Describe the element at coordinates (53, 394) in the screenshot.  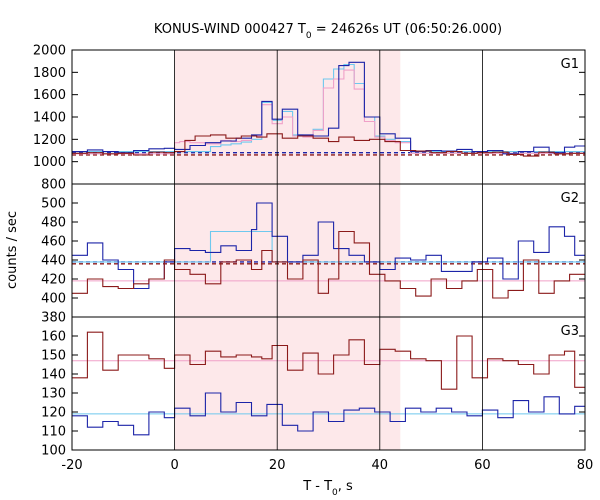
I see `y-tick-label: 130` at that location.